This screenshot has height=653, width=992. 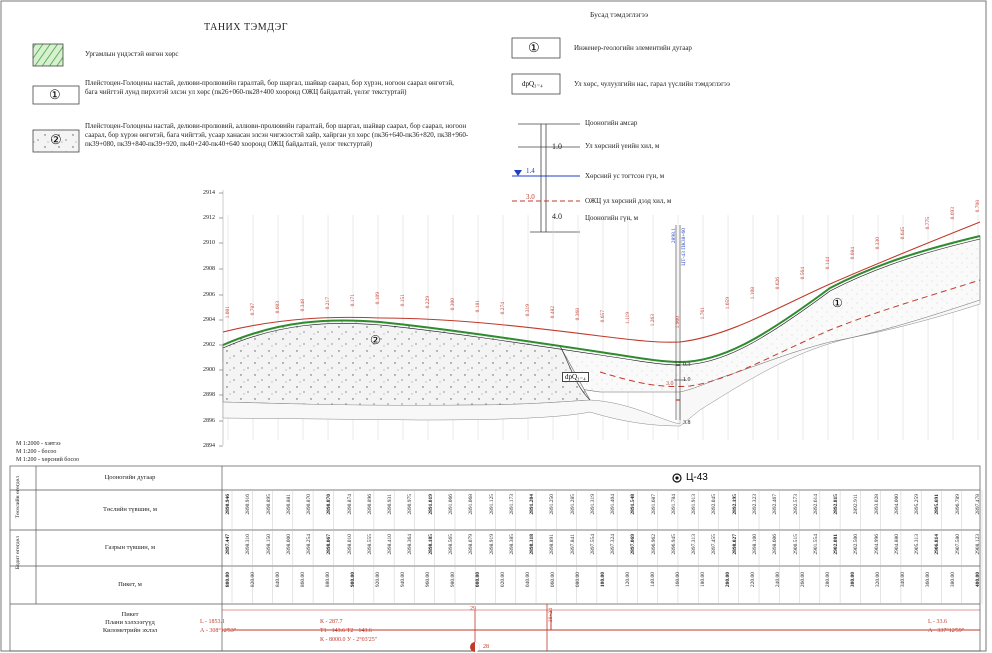 I want to click on scale-soil-vertical: М 1:200 - хөрсний босоо, so click(x=48, y=460).